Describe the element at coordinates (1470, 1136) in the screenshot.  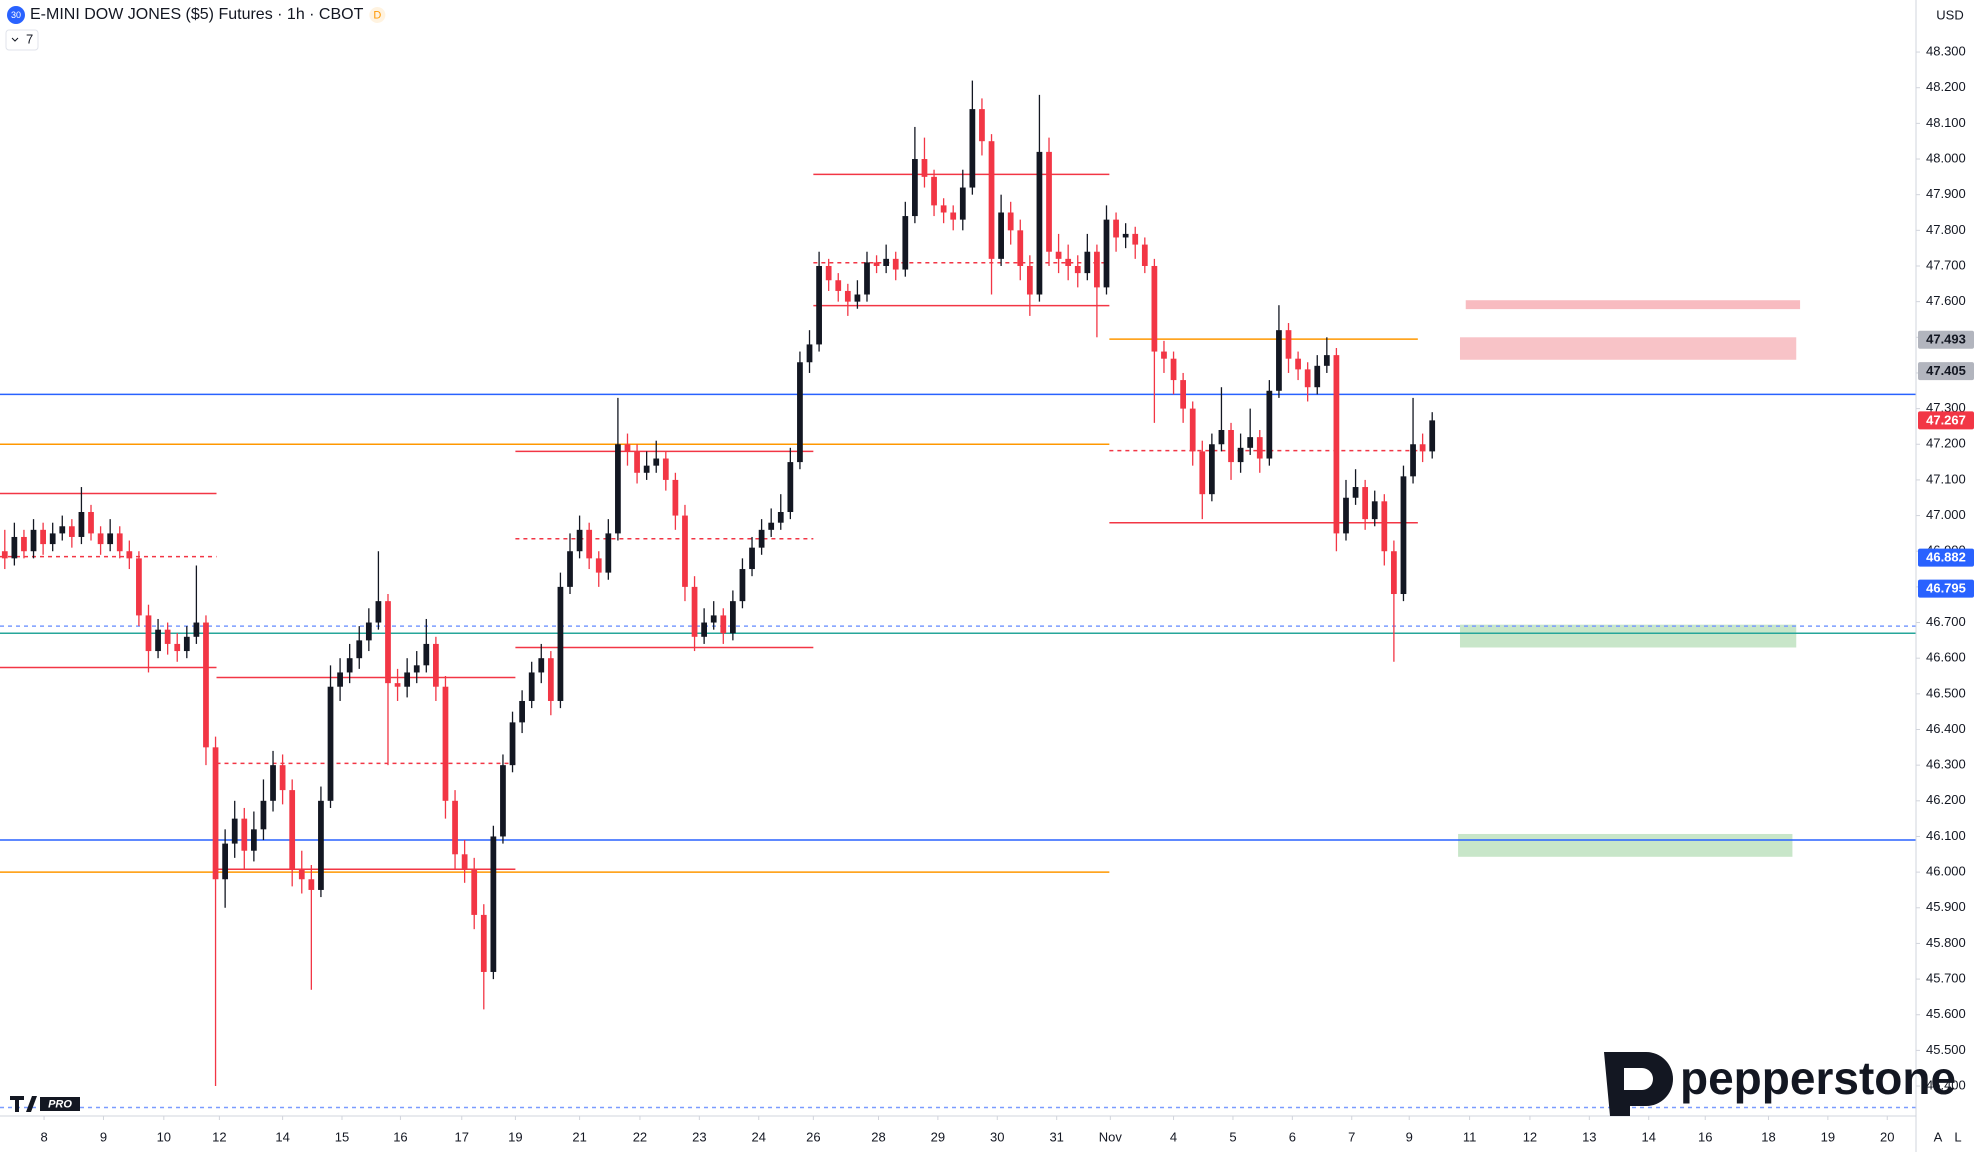
I see `x-tick-label: 11` at that location.